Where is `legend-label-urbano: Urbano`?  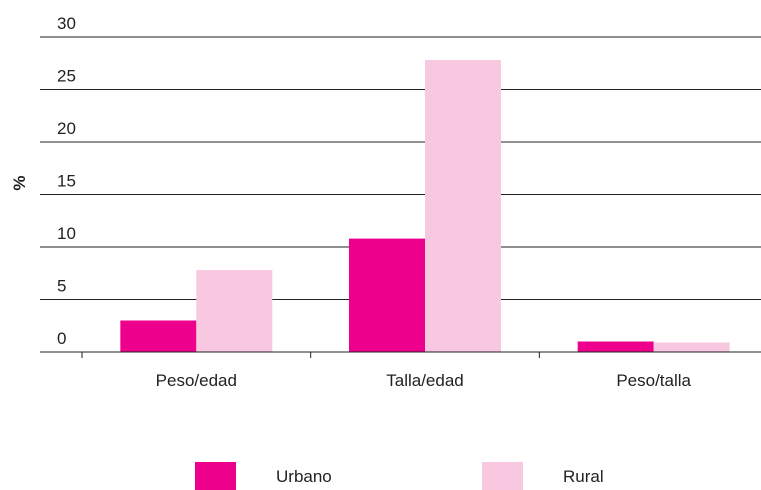
legend-label-urbano: Urbano is located at coordinates (304, 476).